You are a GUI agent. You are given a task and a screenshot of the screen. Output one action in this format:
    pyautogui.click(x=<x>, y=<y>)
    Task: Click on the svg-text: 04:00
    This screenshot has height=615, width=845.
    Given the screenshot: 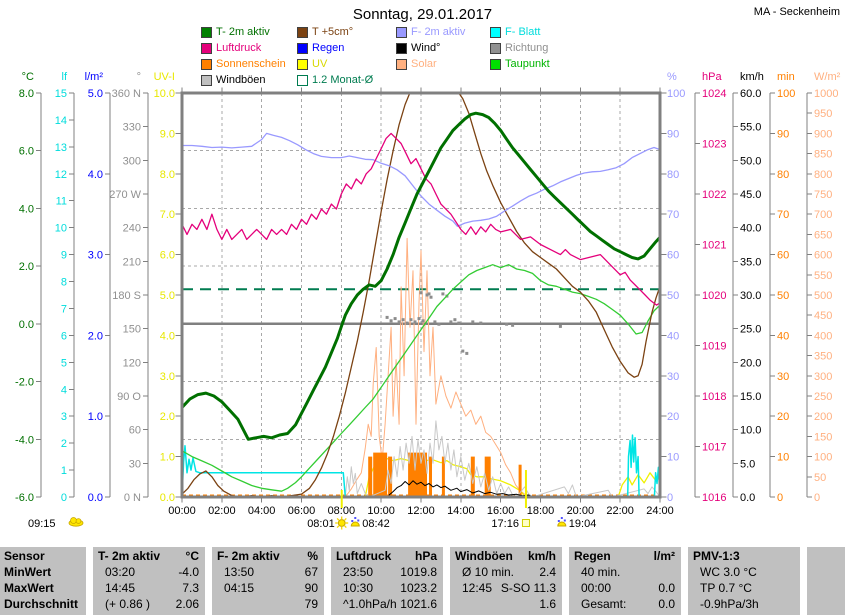 What is the action you would take?
    pyautogui.click(x=262, y=511)
    